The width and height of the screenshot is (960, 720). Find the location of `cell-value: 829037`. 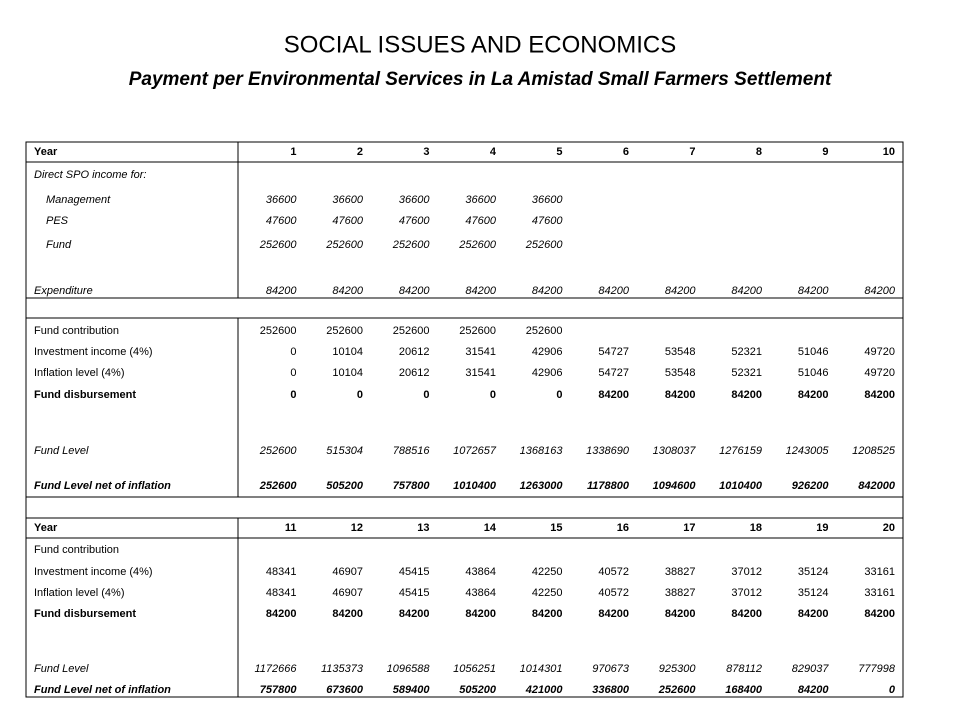

cell-value: 829037 is located at coordinates (811, 669).